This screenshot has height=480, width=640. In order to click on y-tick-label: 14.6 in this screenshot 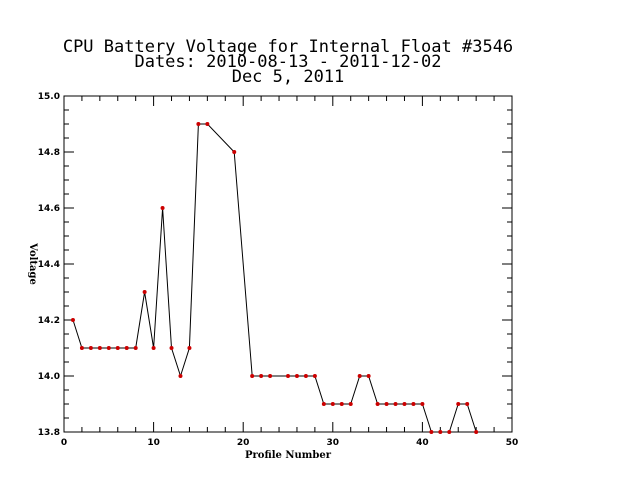, I will do `click(49, 209)`.